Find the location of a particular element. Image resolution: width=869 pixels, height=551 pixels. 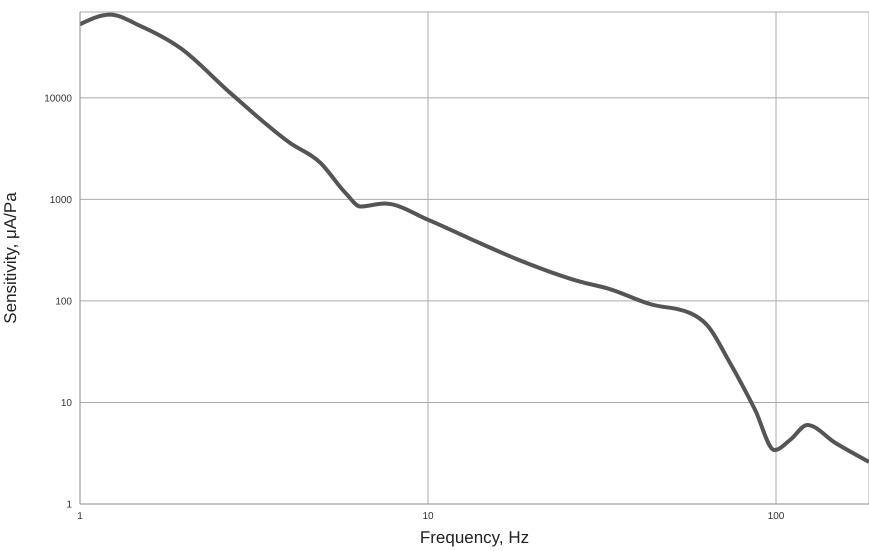

x-tick-label: 10 is located at coordinates (428, 516).